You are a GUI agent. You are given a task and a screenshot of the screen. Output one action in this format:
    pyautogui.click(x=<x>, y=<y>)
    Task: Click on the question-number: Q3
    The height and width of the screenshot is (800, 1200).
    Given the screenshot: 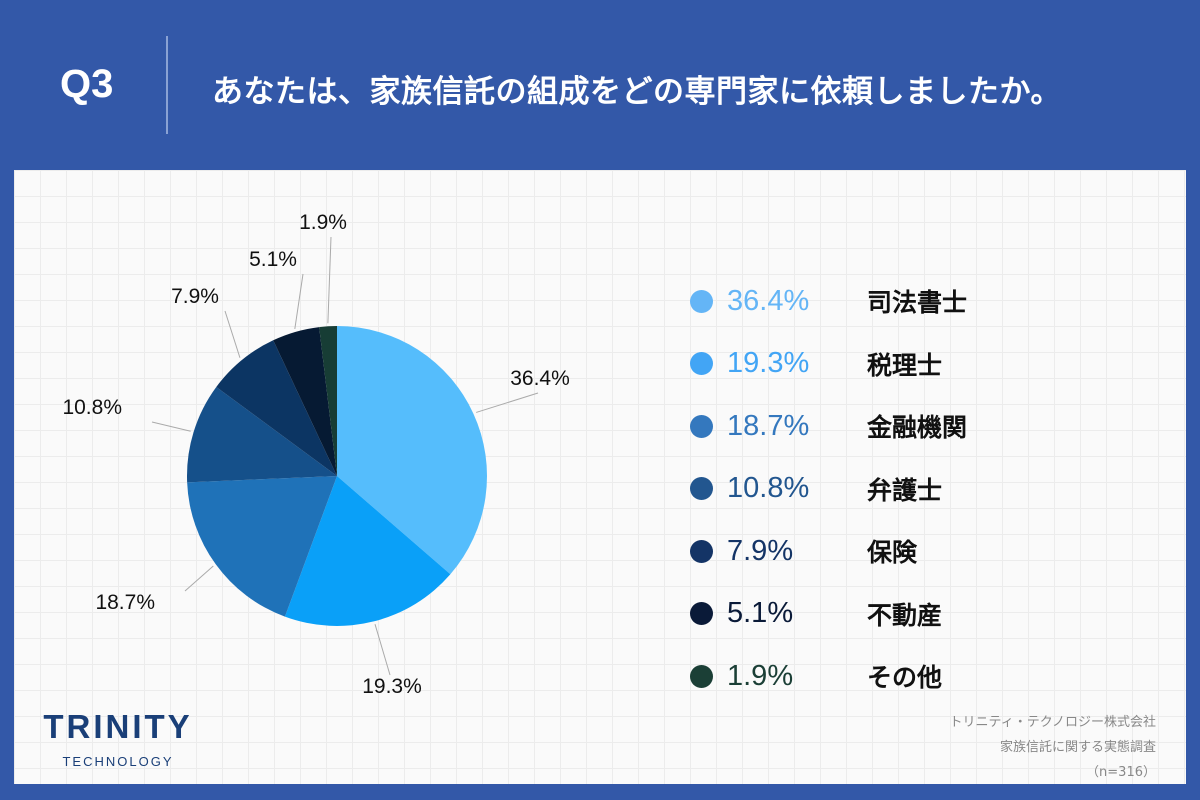 What is the action you would take?
    pyautogui.click(x=87, y=84)
    